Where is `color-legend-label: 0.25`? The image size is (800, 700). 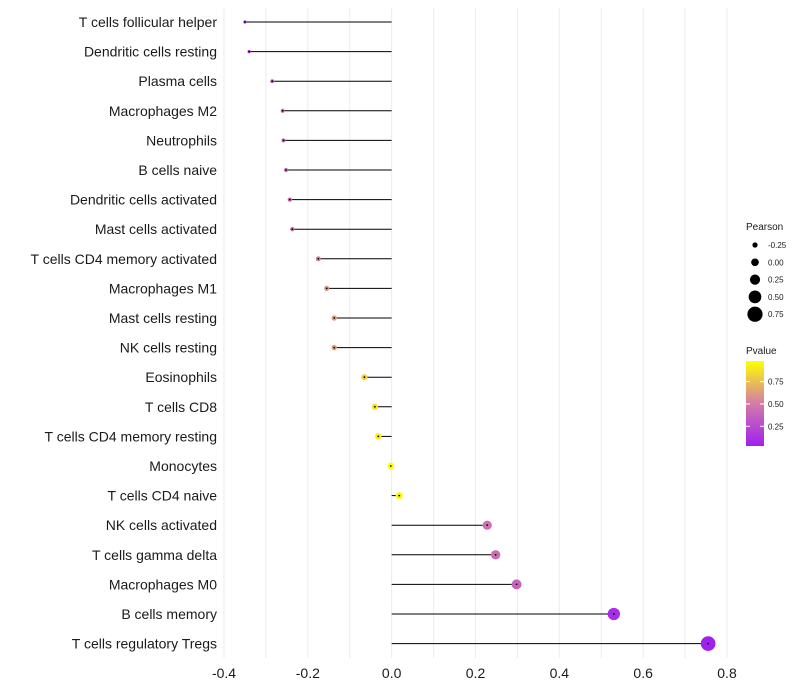
color-legend-label: 0.25 is located at coordinates (776, 426).